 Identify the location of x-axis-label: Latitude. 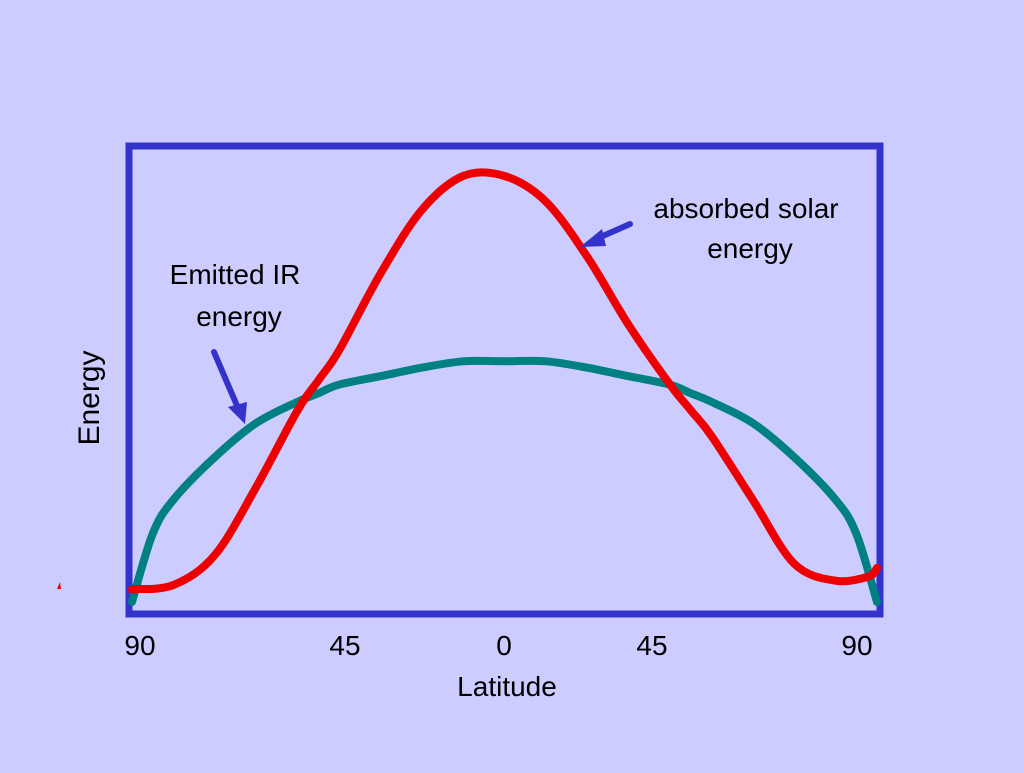
(507, 686).